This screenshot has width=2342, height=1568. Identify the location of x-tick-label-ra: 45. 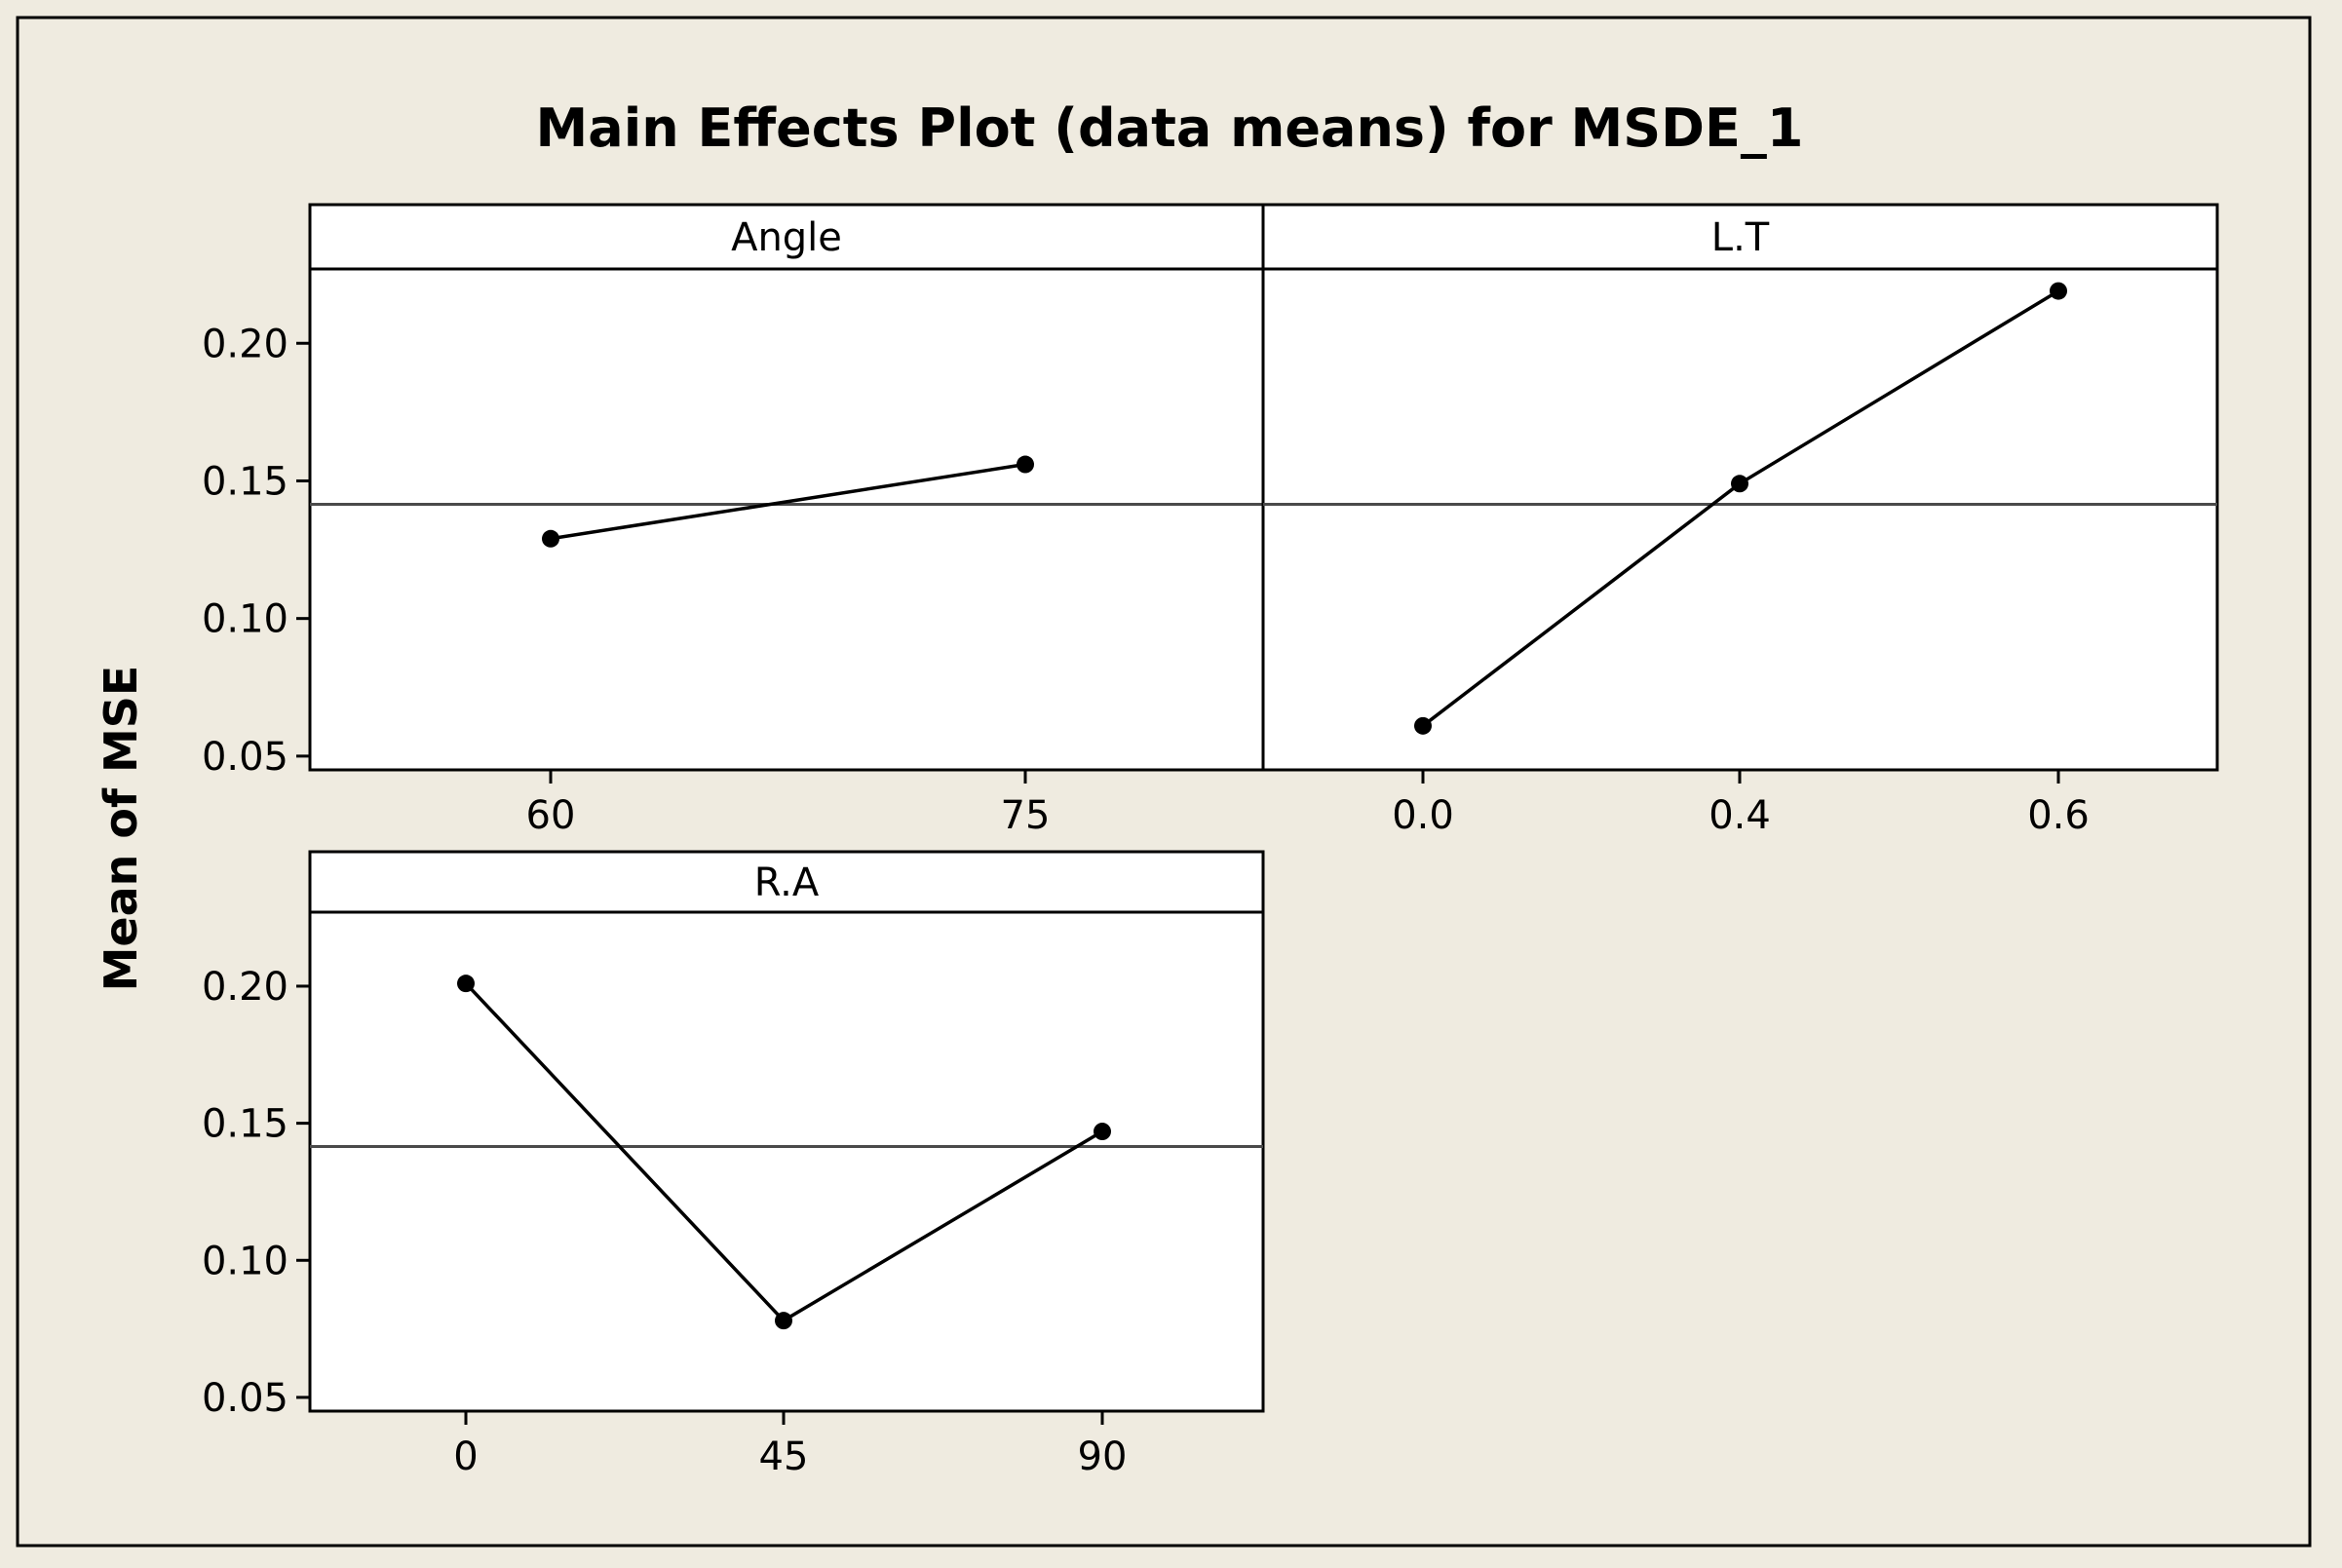
(784, 1456).